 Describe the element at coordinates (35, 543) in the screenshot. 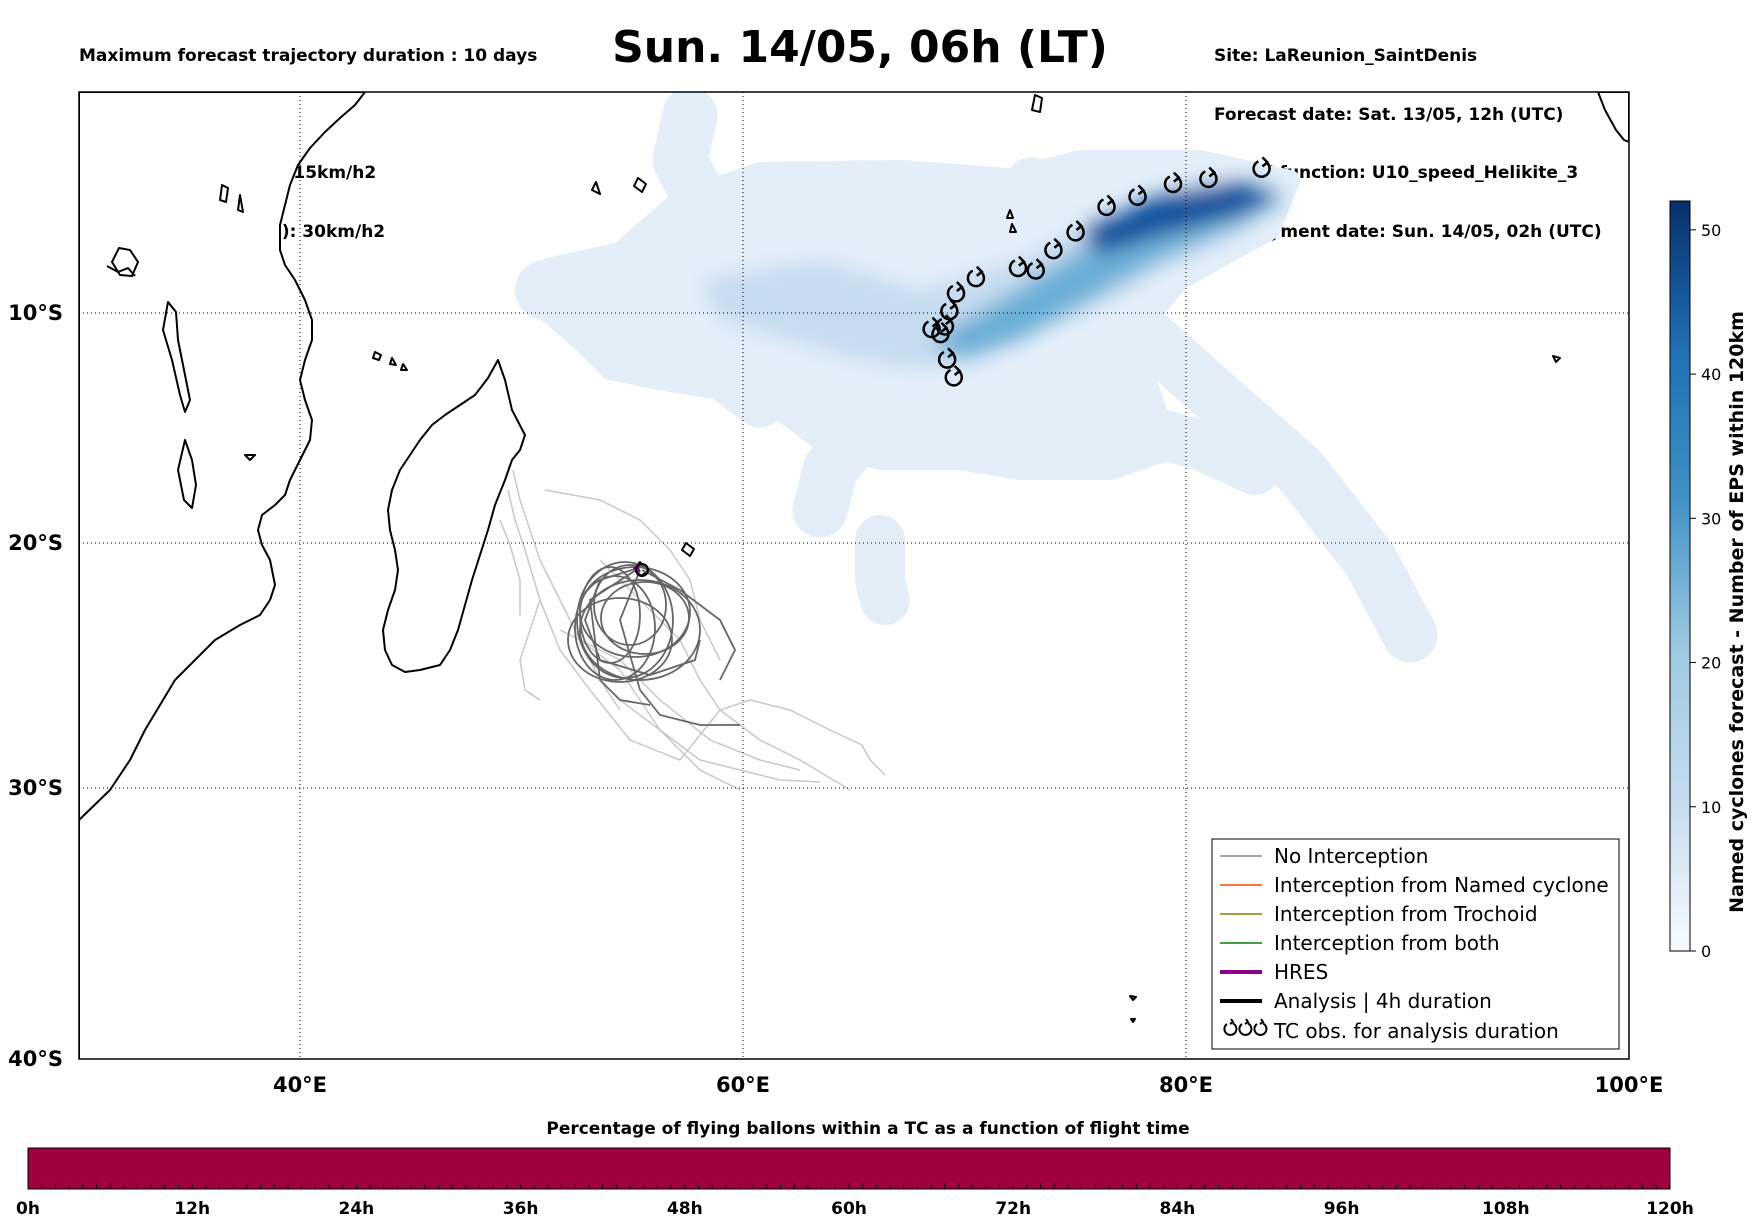

I see `lat-label-20s: 20°S` at that location.